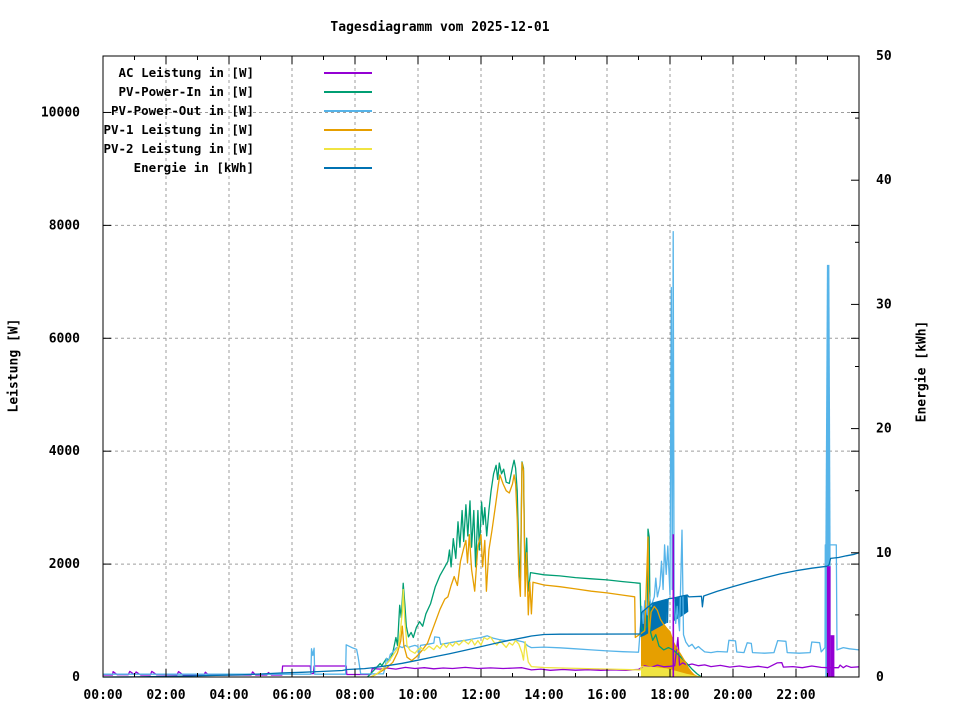  What do you see at coordinates (732, 695) in the screenshot?
I see `x-axis-tick-label: 20:00` at bounding box center [732, 695].